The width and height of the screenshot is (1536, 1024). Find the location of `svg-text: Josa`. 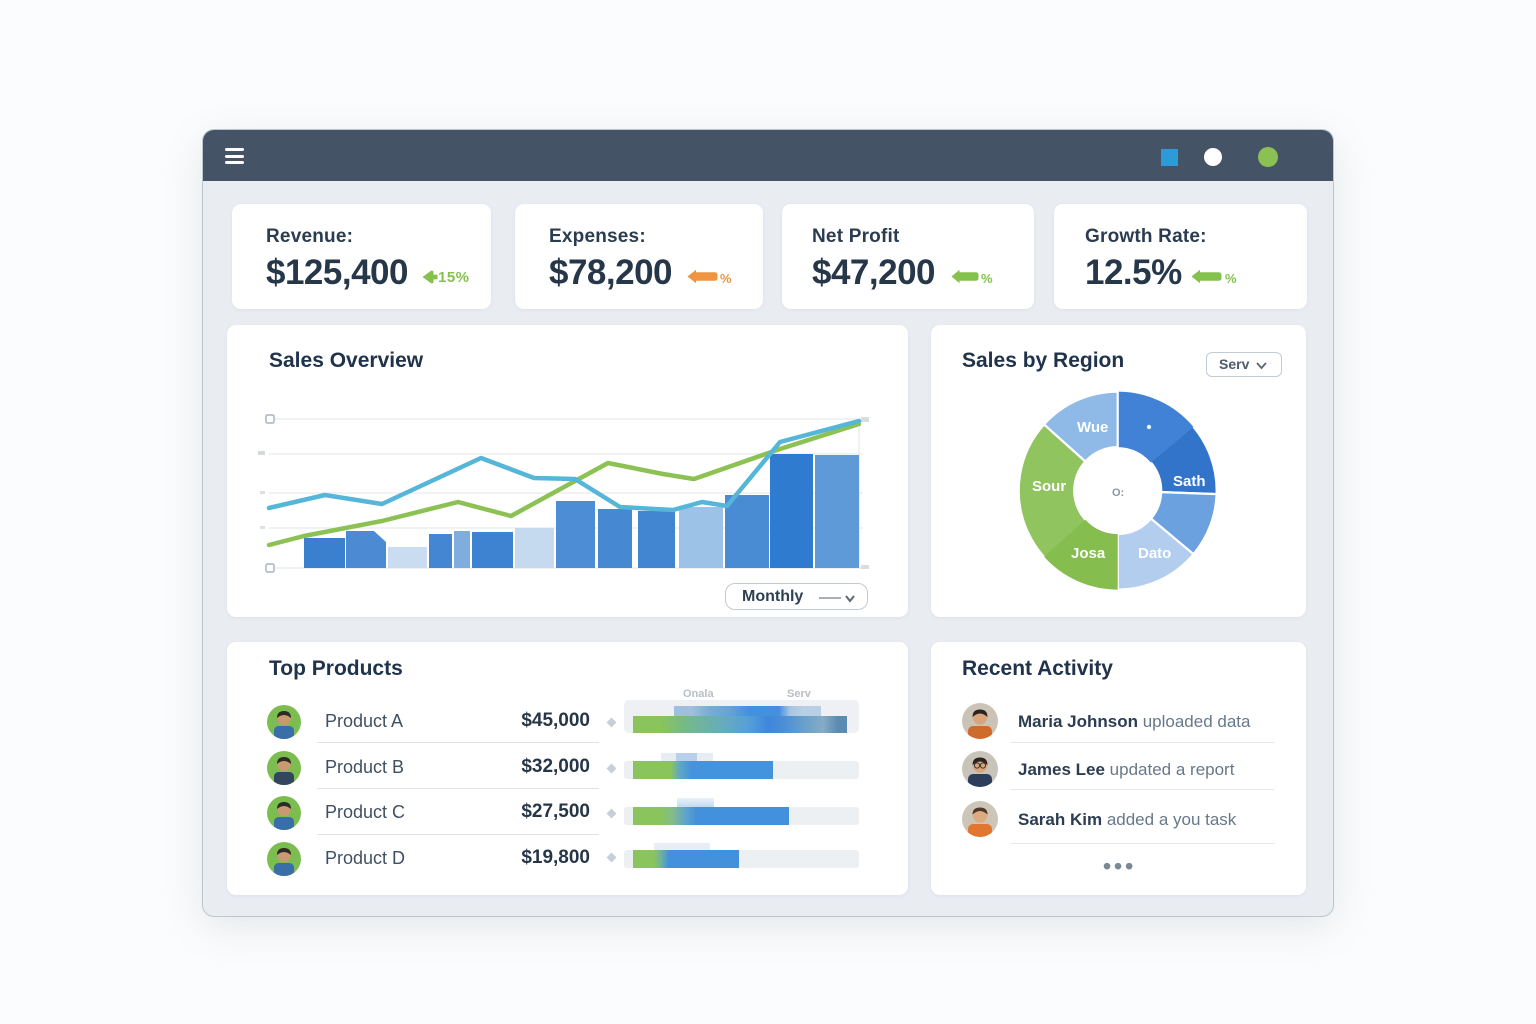

svg-text: Josa is located at coordinates (1088, 553).